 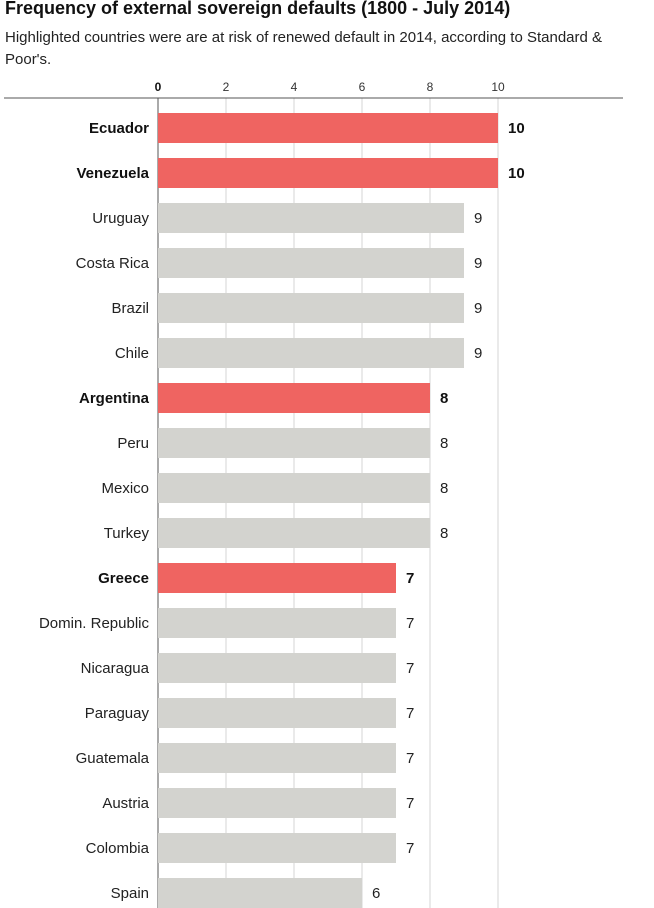 I want to click on x-tick-label: 6, so click(x=362, y=87).